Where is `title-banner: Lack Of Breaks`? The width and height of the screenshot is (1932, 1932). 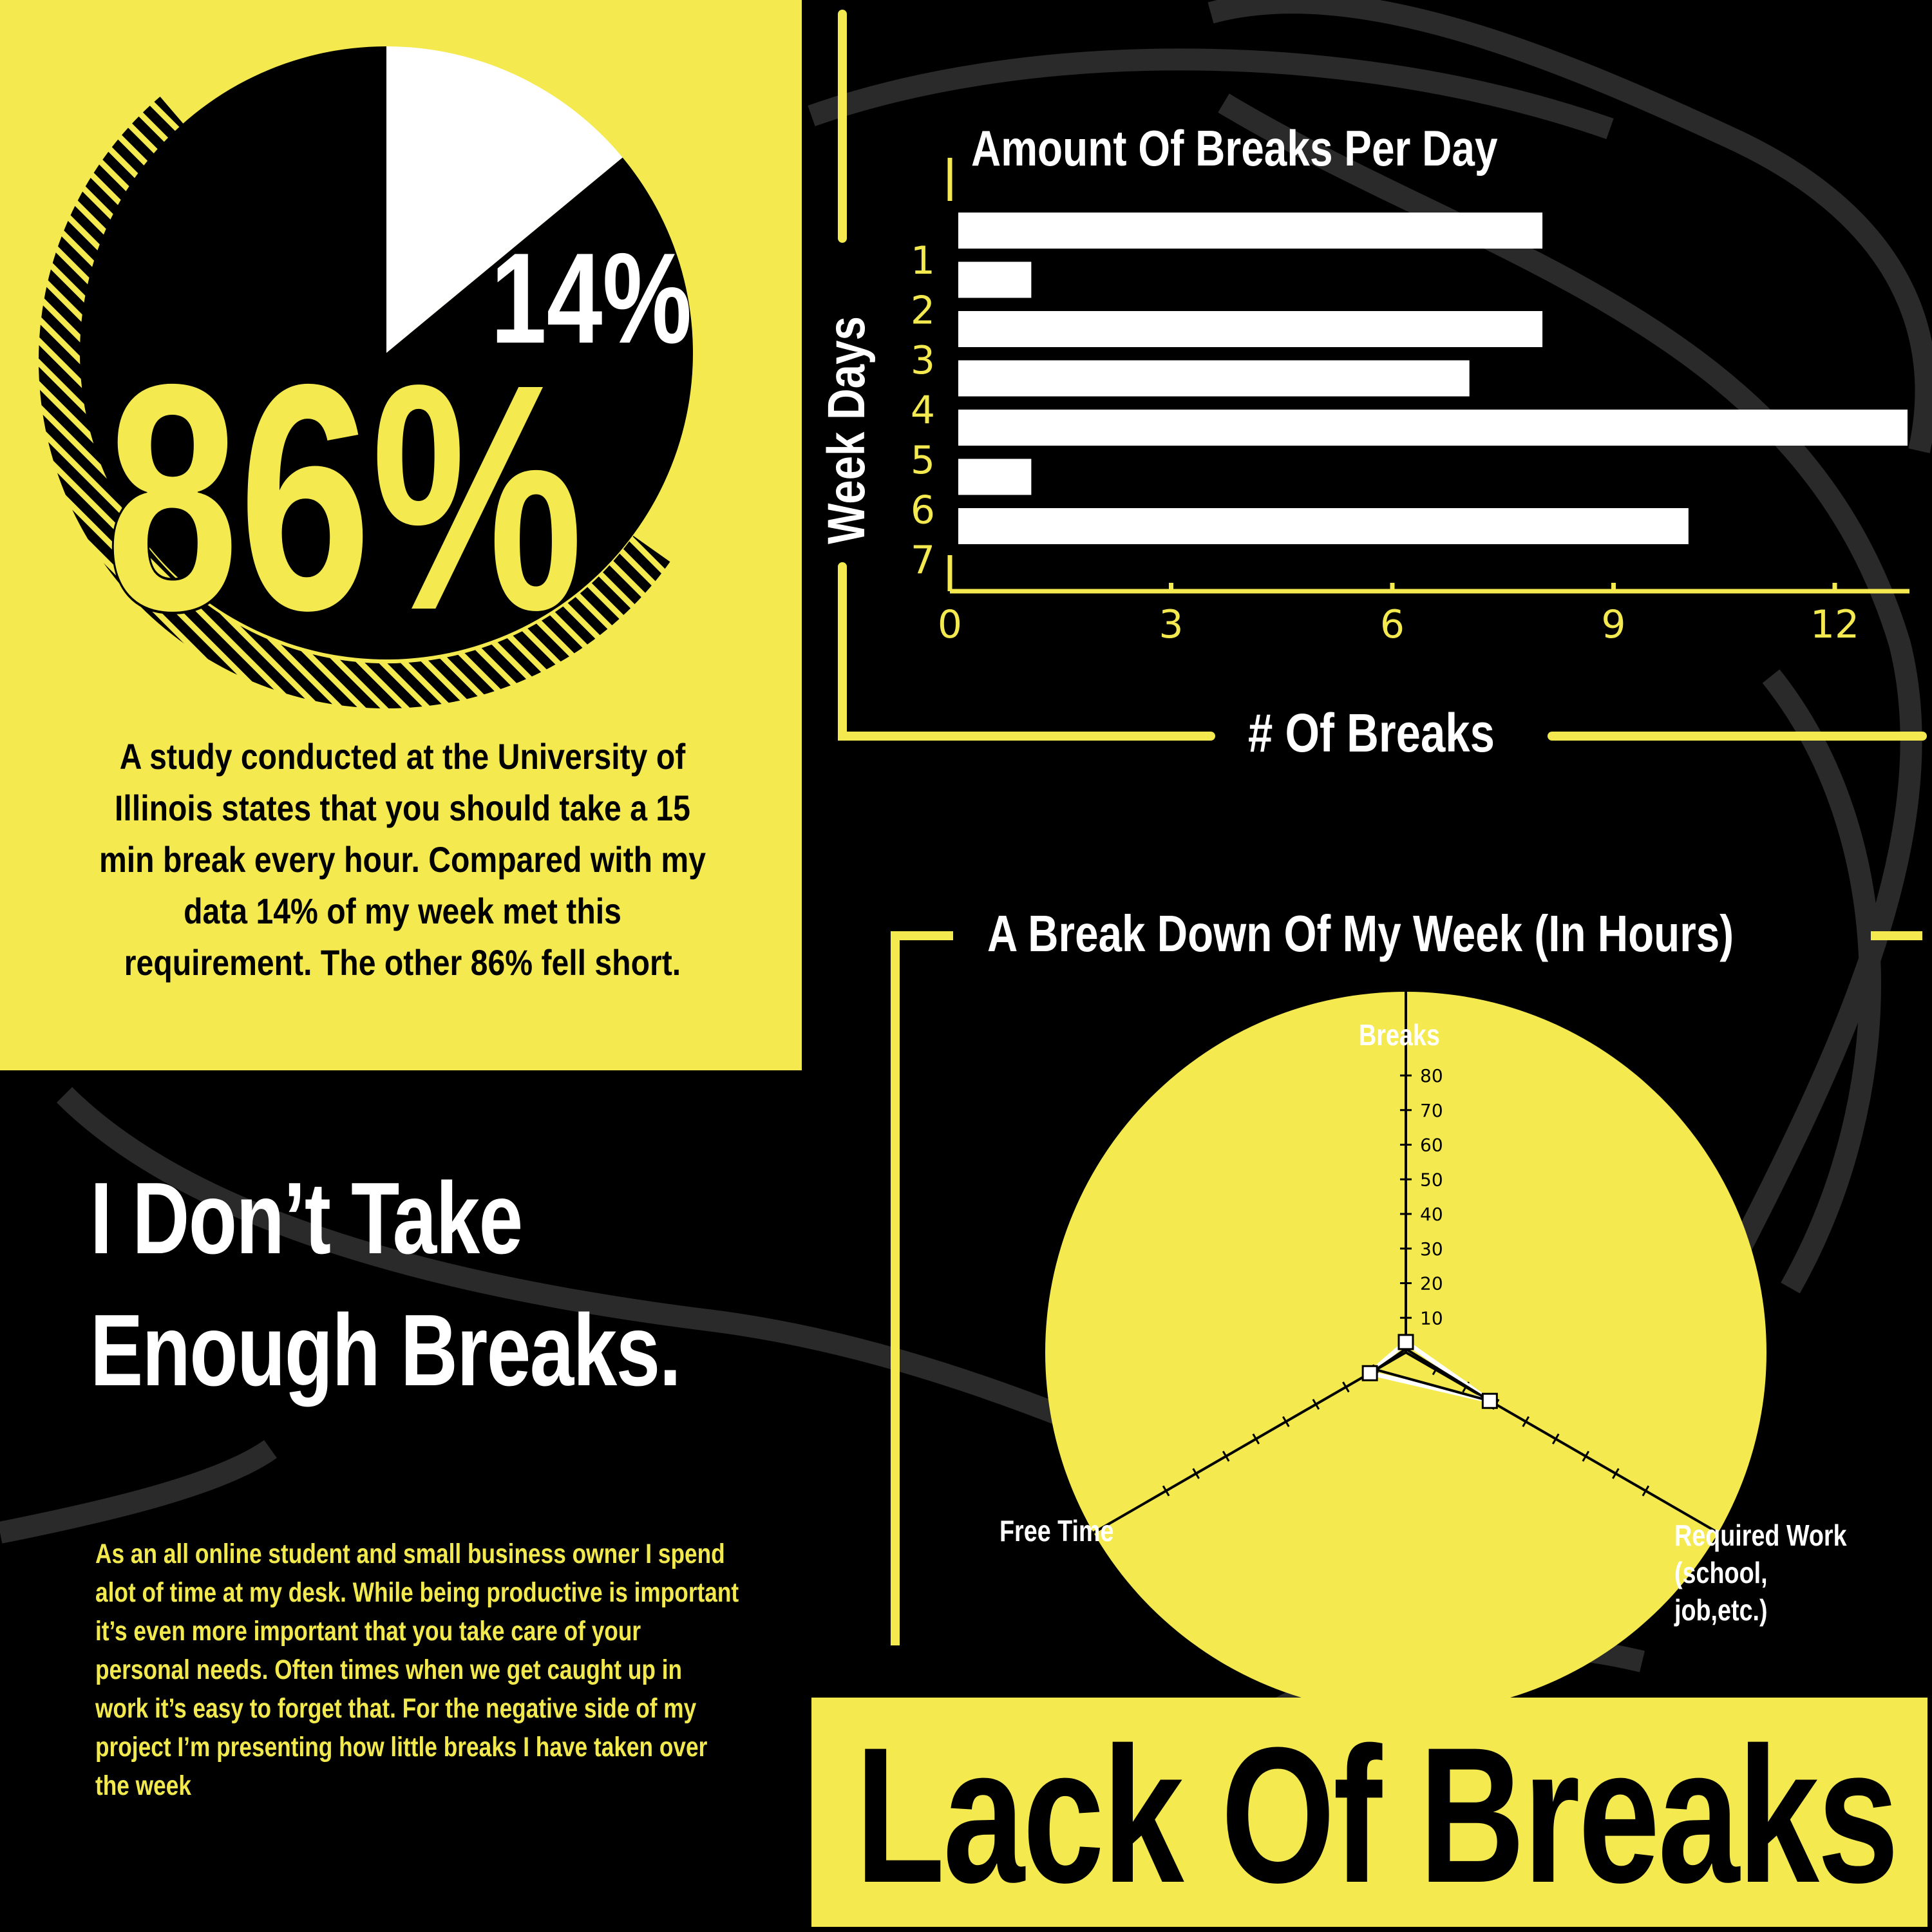 title-banner: Lack Of Breaks is located at coordinates (1369, 1812).